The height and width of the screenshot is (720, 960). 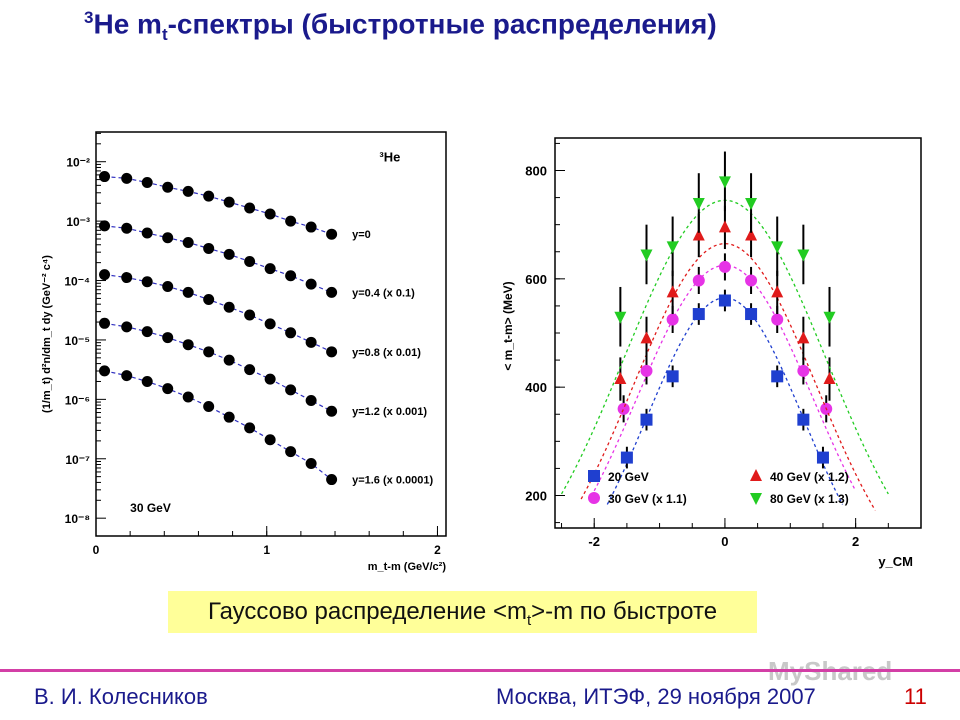 I want to click on y-tick-label: 10⁻³, so click(x=78, y=222).